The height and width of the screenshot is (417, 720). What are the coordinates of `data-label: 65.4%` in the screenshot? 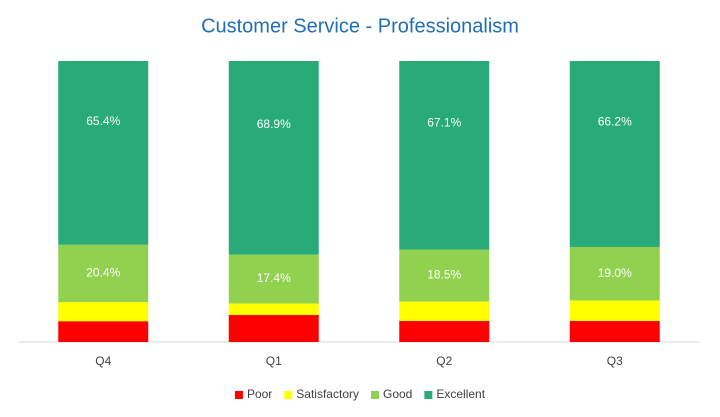 It's located at (103, 121).